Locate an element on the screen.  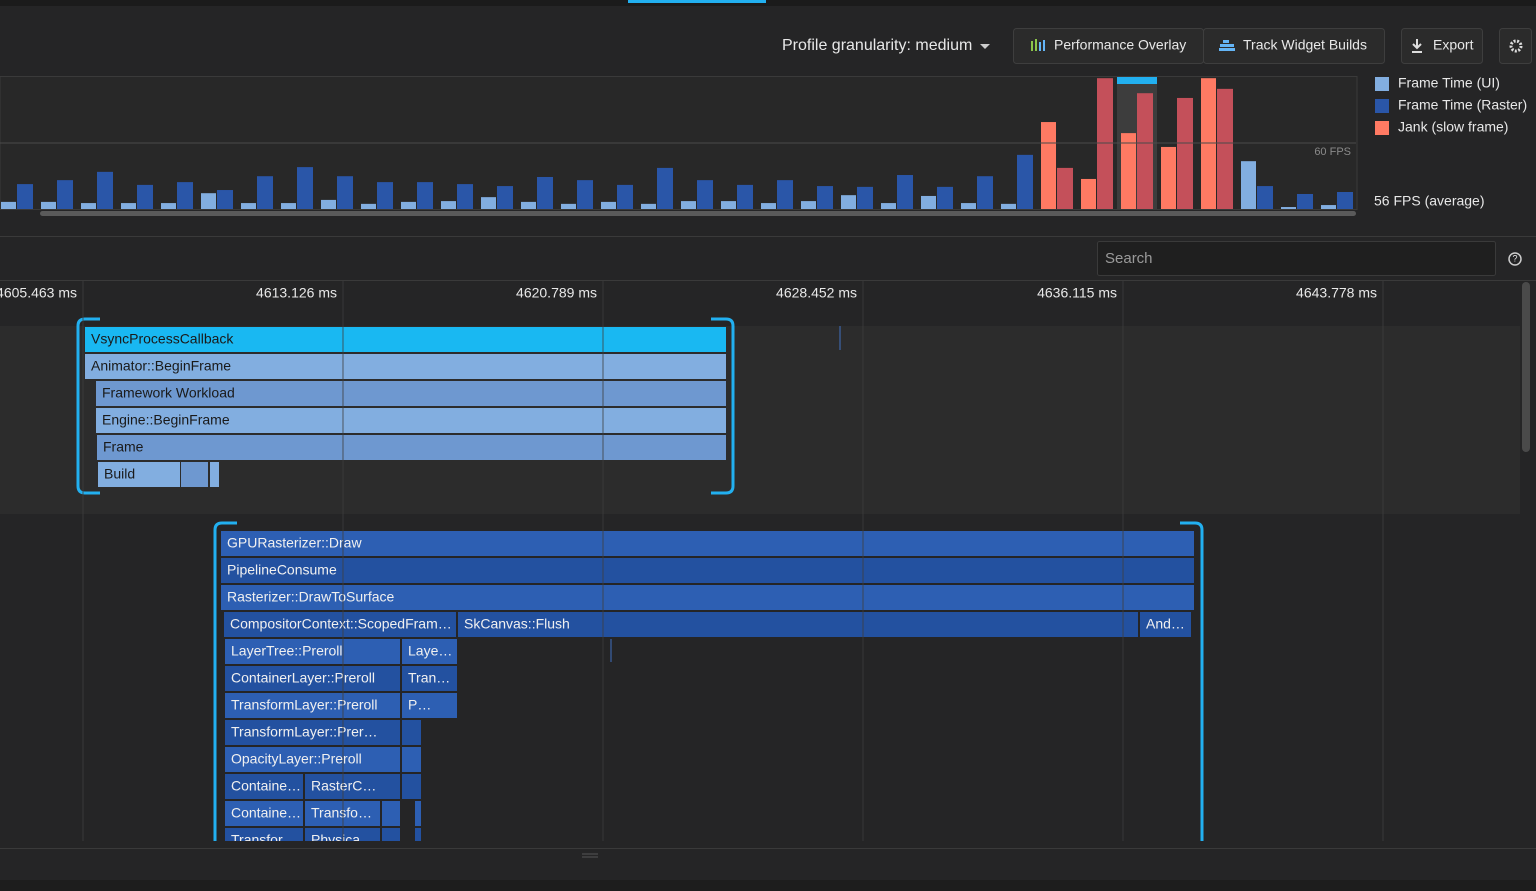
help-button: ? is located at coordinates (1515, 259).